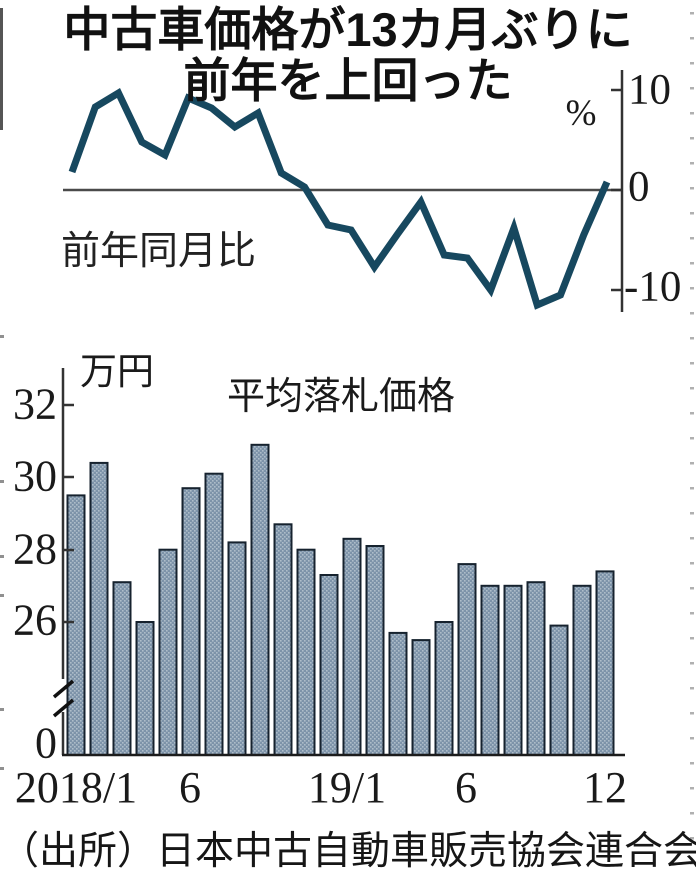 This screenshot has width=696, height=879. I want to click on bar-chart-ytick-32: 32, so click(35, 404).